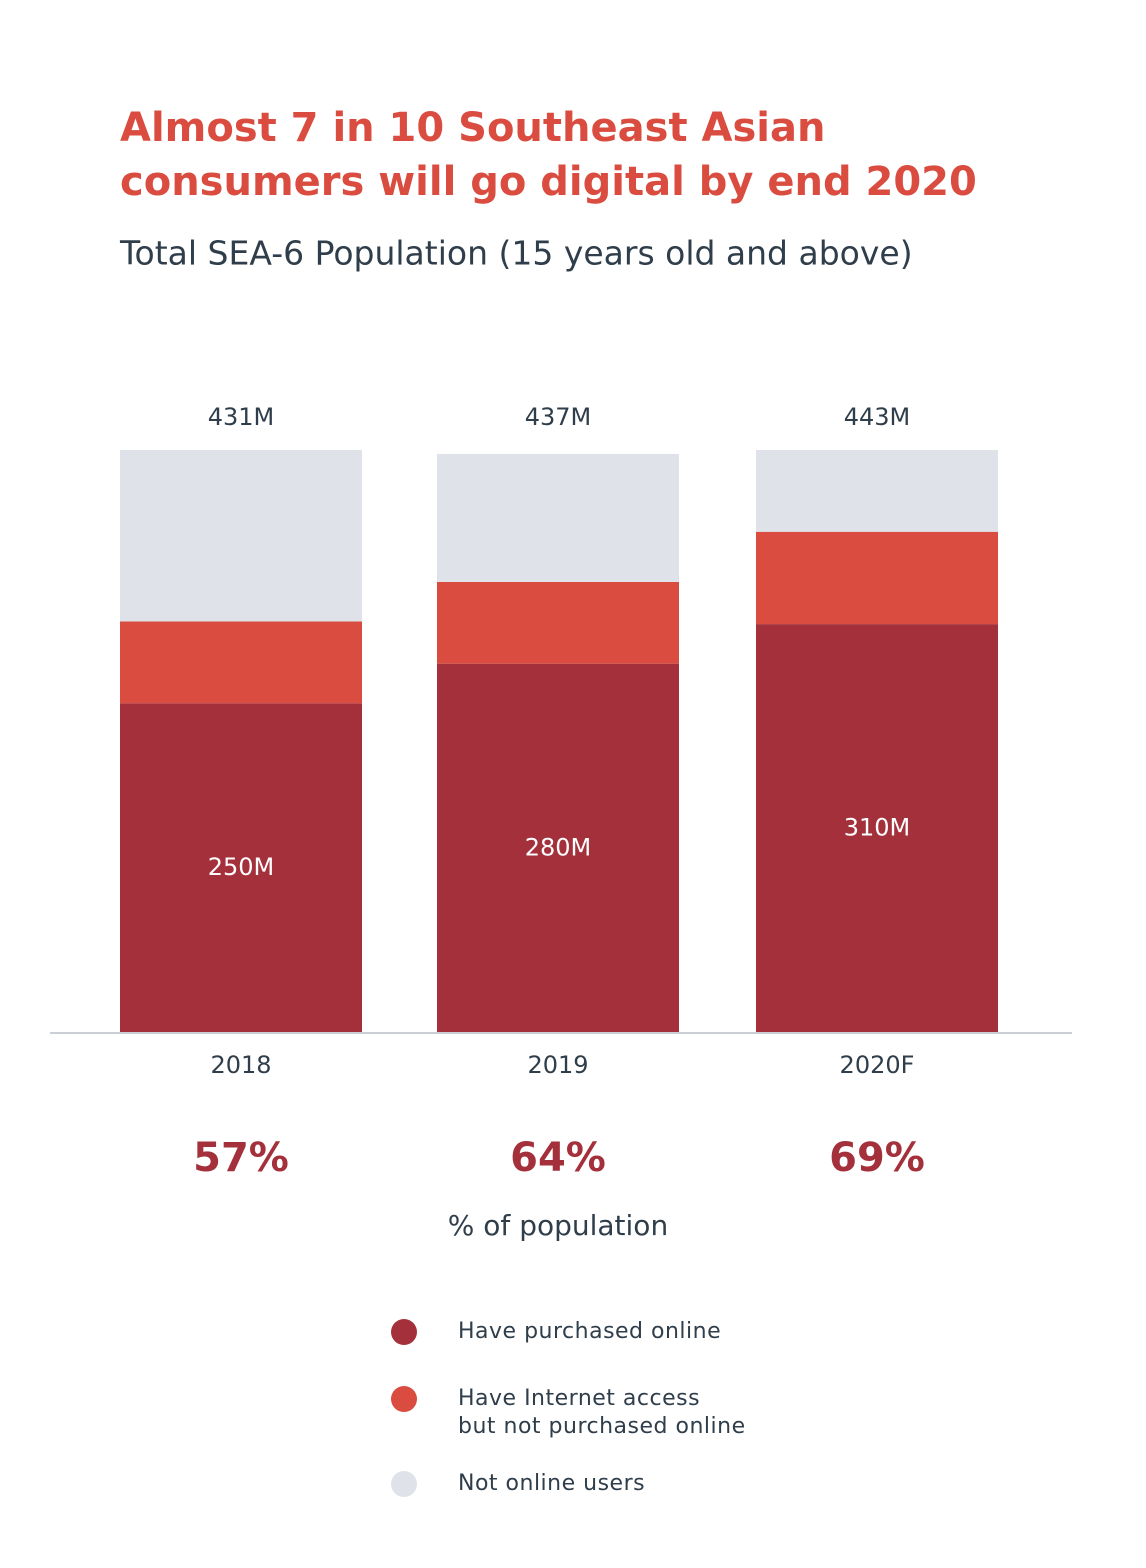 This screenshot has width=1146, height=1568. I want to click on value-label: 280M, so click(558, 847).